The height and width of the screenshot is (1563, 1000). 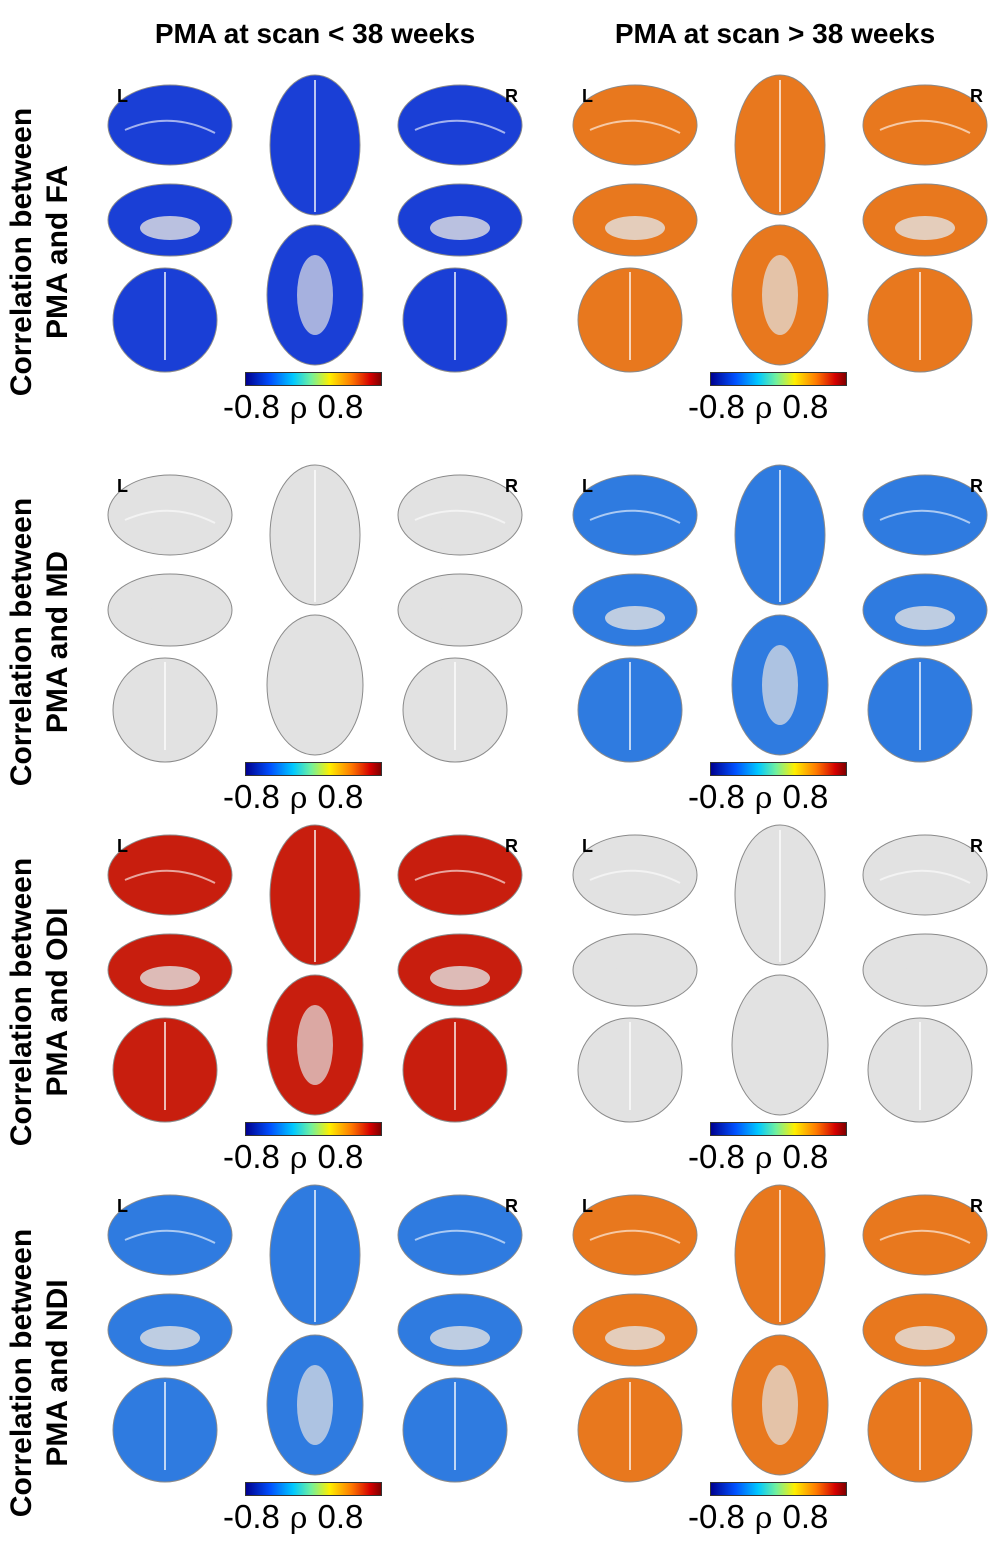 I want to click on panel-odi-lt38: L R -0.8 ρ 0.8, so click(x=315, y=1002).